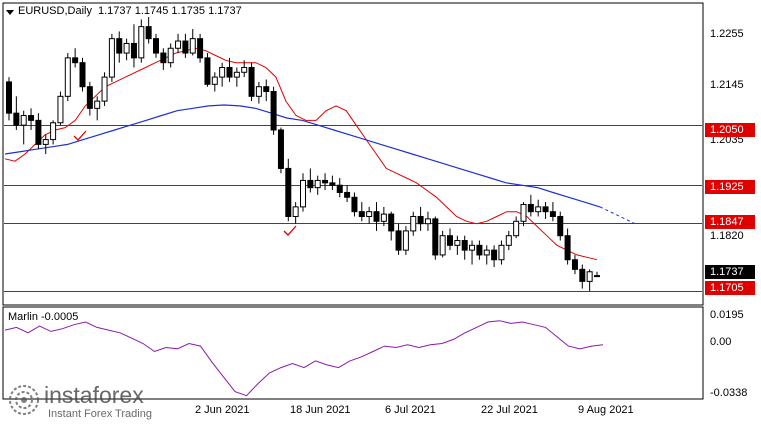 This screenshot has width=761, height=425. I want to click on price-tick: 1.2255, so click(727, 34).